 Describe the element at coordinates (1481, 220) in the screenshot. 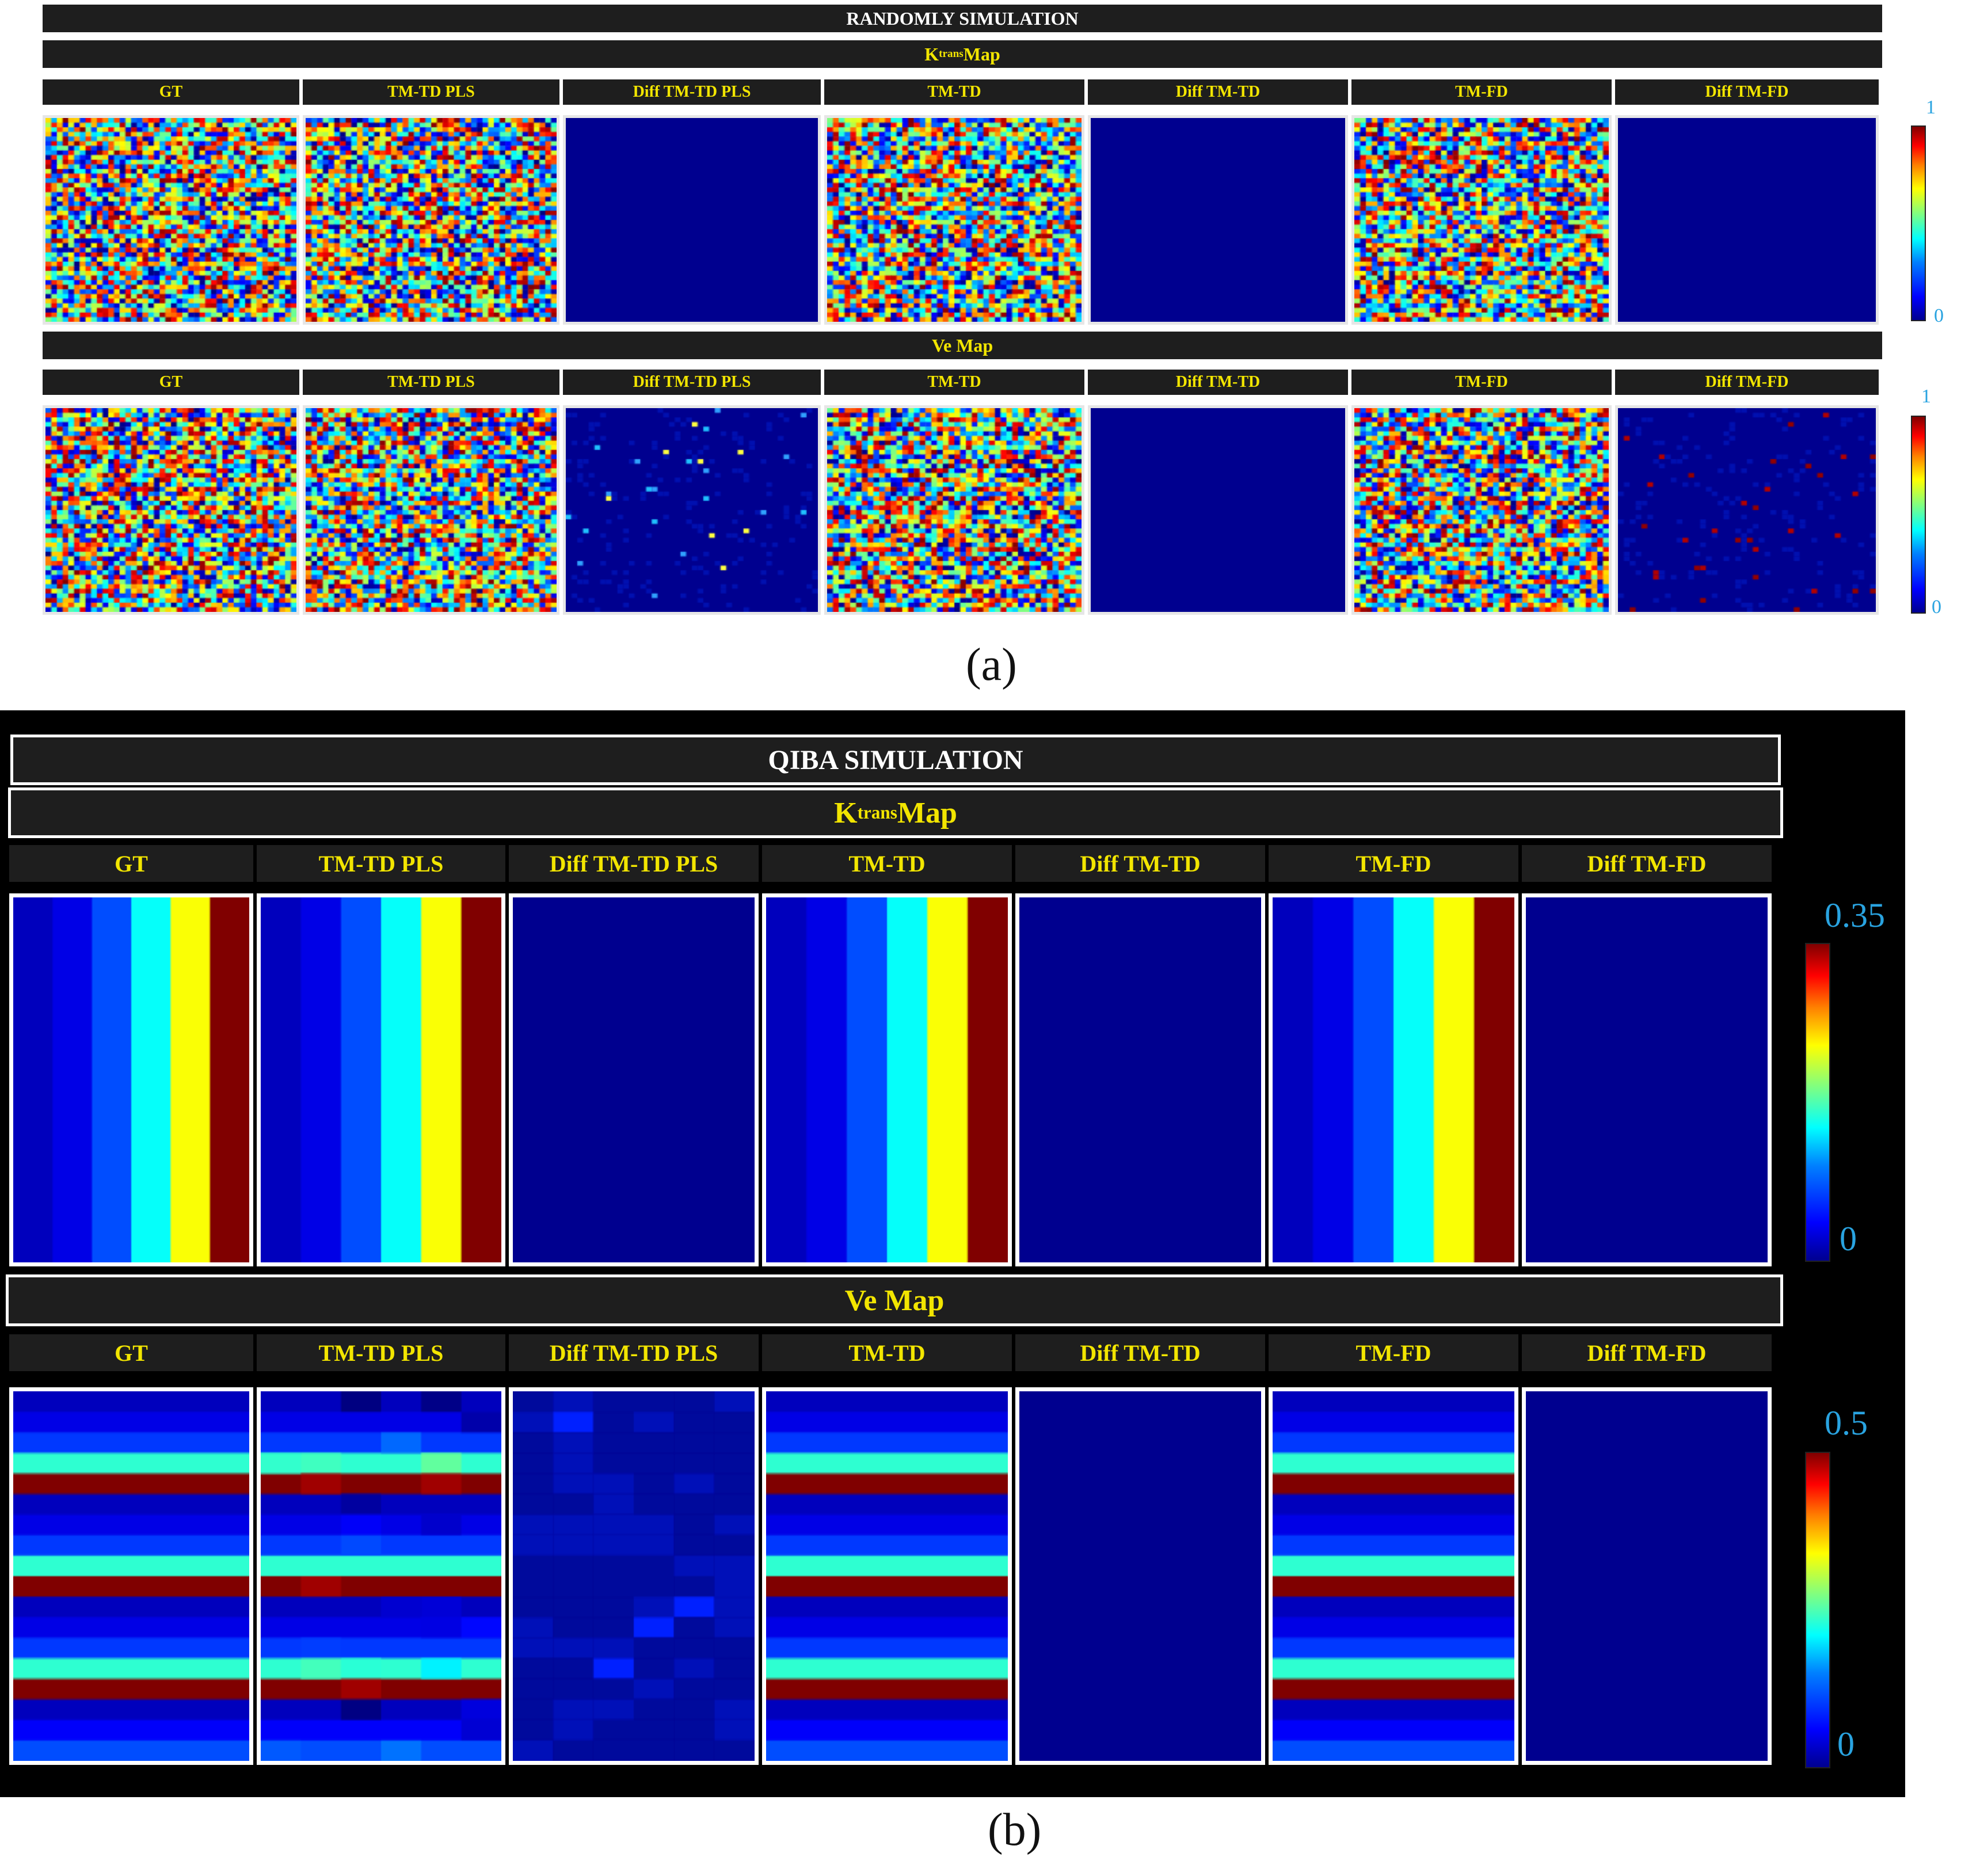

I see `panel-a-ktrans-tile-tm-fd` at that location.